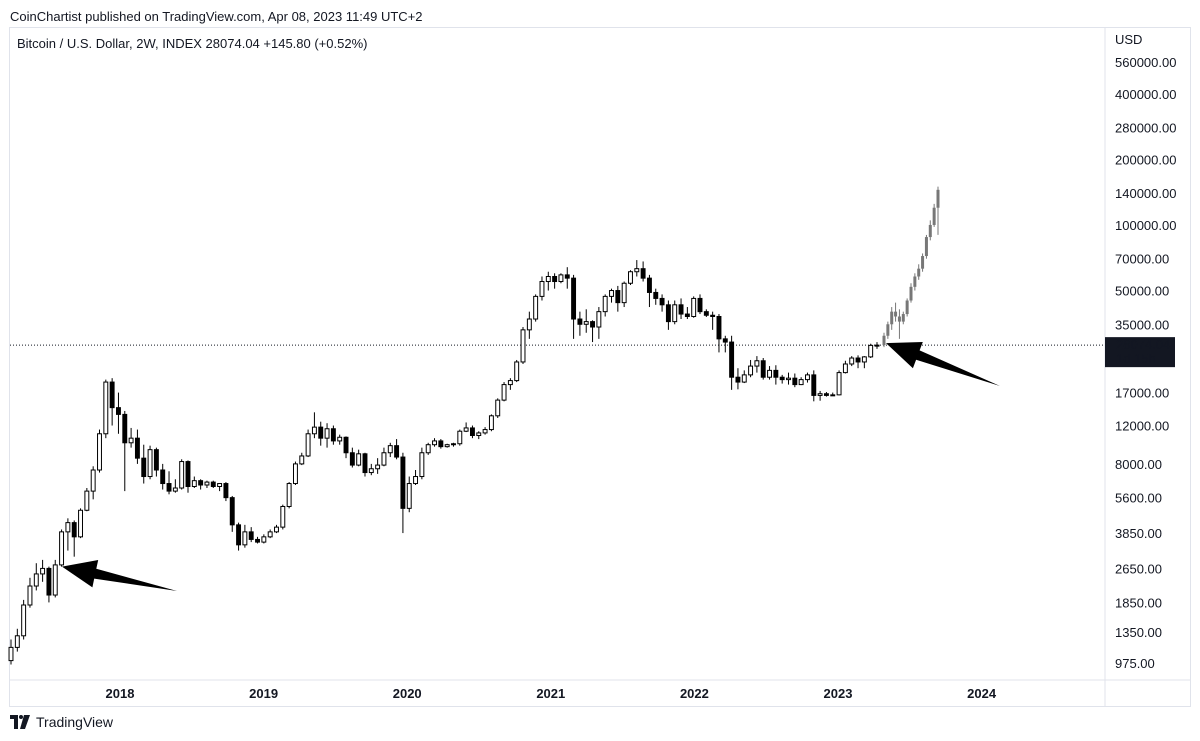 Image resolution: width=1200 pixels, height=741 pixels. What do you see at coordinates (911, 267) in the screenshot?
I see `projection-series` at bounding box center [911, 267].